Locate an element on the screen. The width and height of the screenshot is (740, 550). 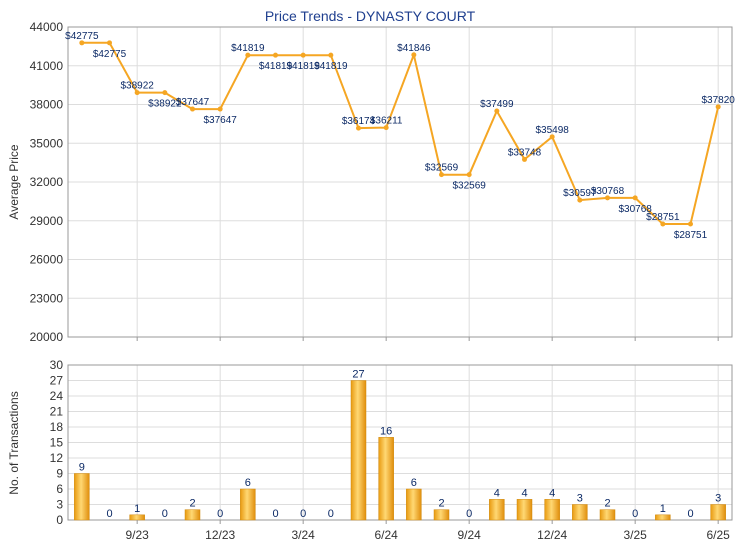
transactions-bar-label: 16 is located at coordinates (386, 431).